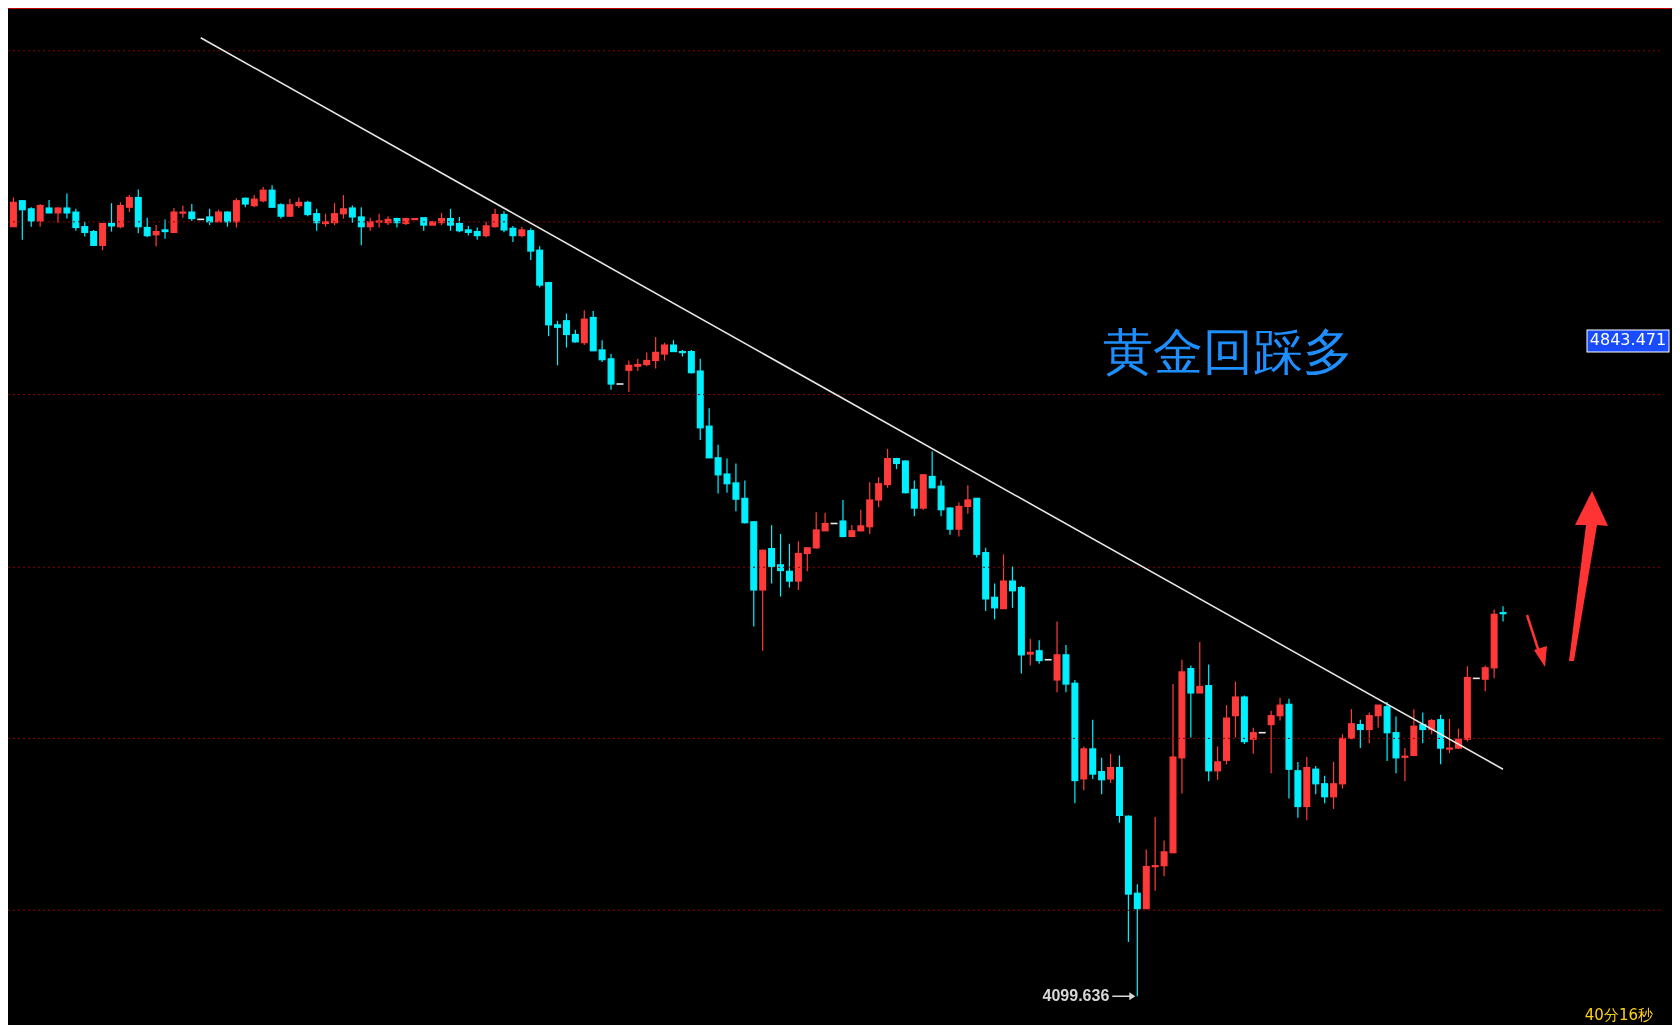 The height and width of the screenshot is (1032, 1680). What do you see at coordinates (1618, 1015) in the screenshot?
I see `text: 40分16秒` at bounding box center [1618, 1015].